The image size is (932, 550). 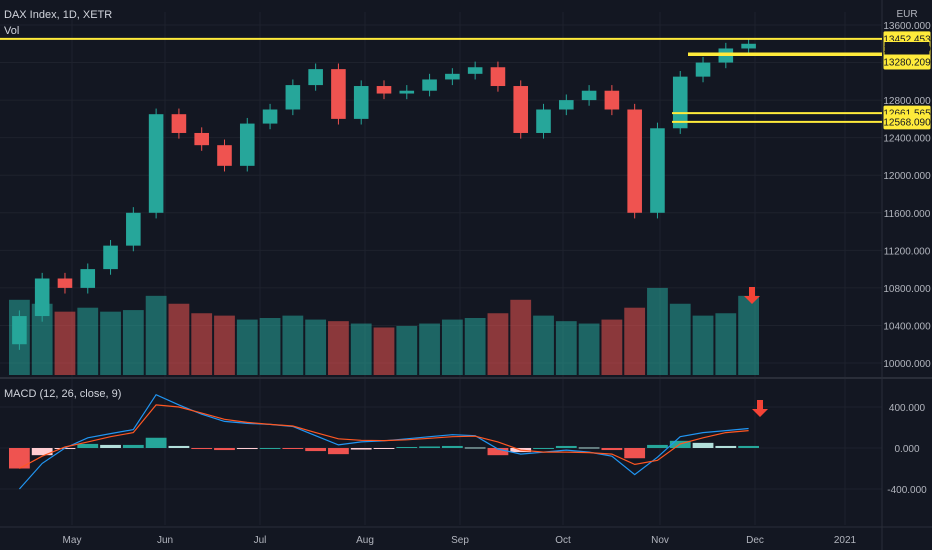 I want to click on time-tick-label: 2021, so click(x=845, y=540).